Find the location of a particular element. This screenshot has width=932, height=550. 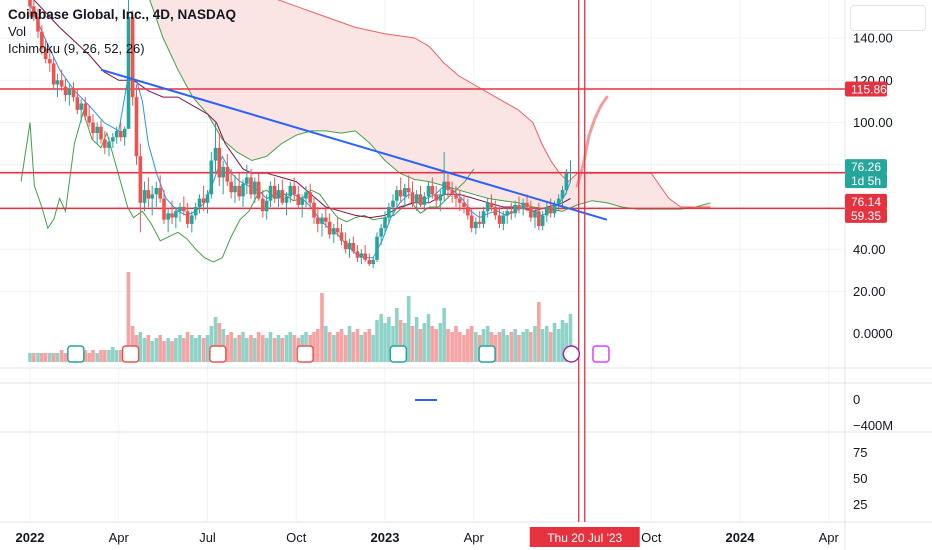

symbol-title: Coinbase Global, Inc., 4D, NASDAQ is located at coordinates (122, 14).